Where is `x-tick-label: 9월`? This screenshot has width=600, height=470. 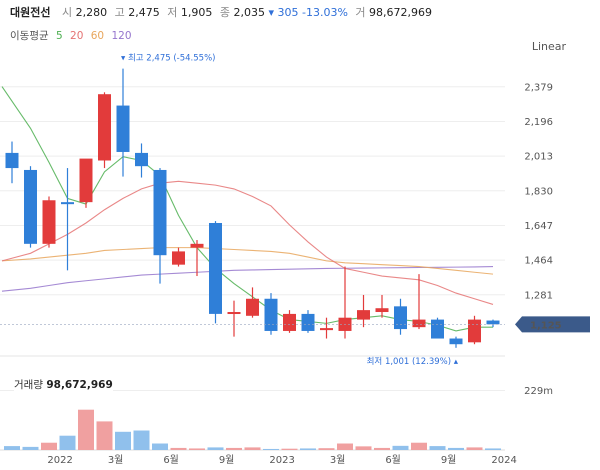
x-tick-label: 9월 is located at coordinates (449, 460).